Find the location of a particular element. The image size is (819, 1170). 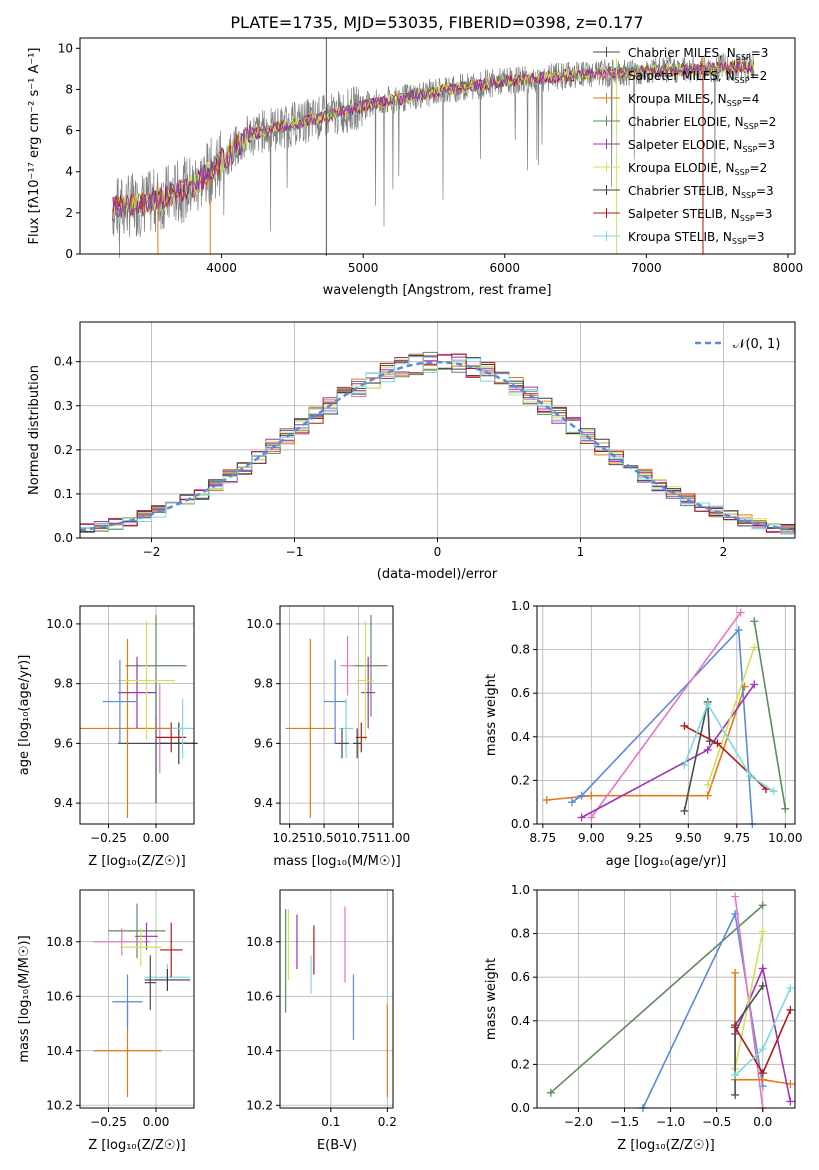

x-tick-label: 10.75 is located at coordinates (358, 838).